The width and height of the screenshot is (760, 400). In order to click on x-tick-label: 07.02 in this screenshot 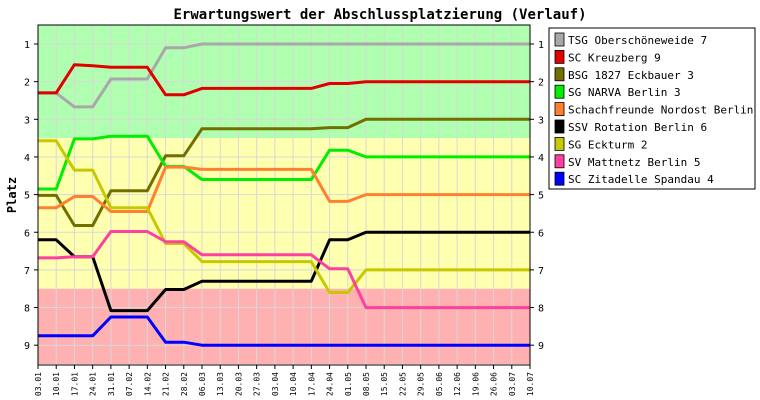, I will do `click(129, 384)`.